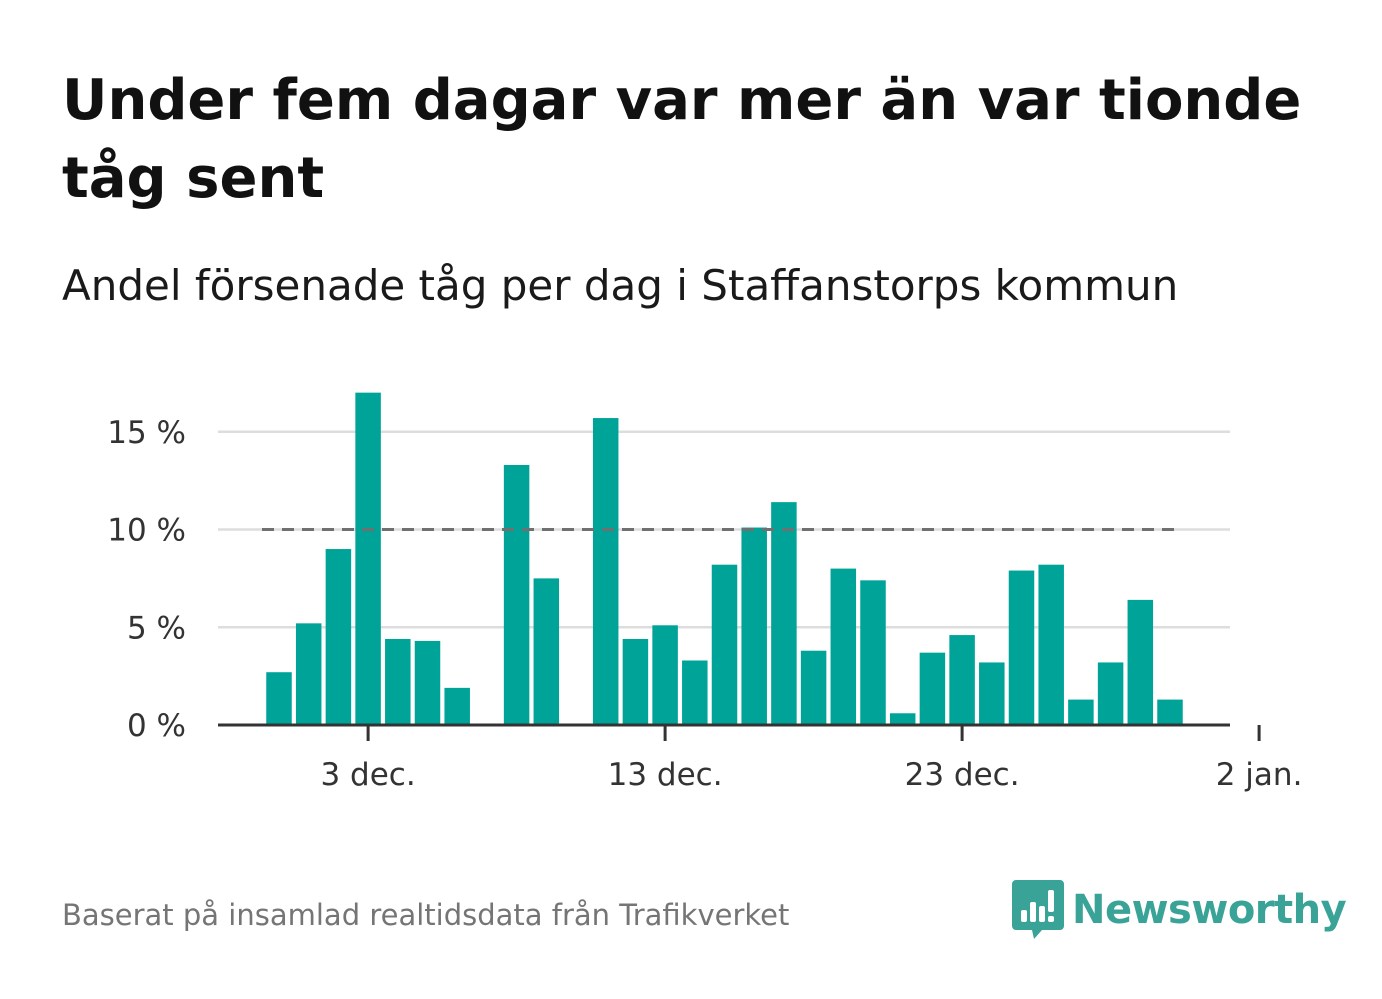 The width and height of the screenshot is (1382, 999). I want to click on x-tick-label: 23 dec., so click(962, 775).